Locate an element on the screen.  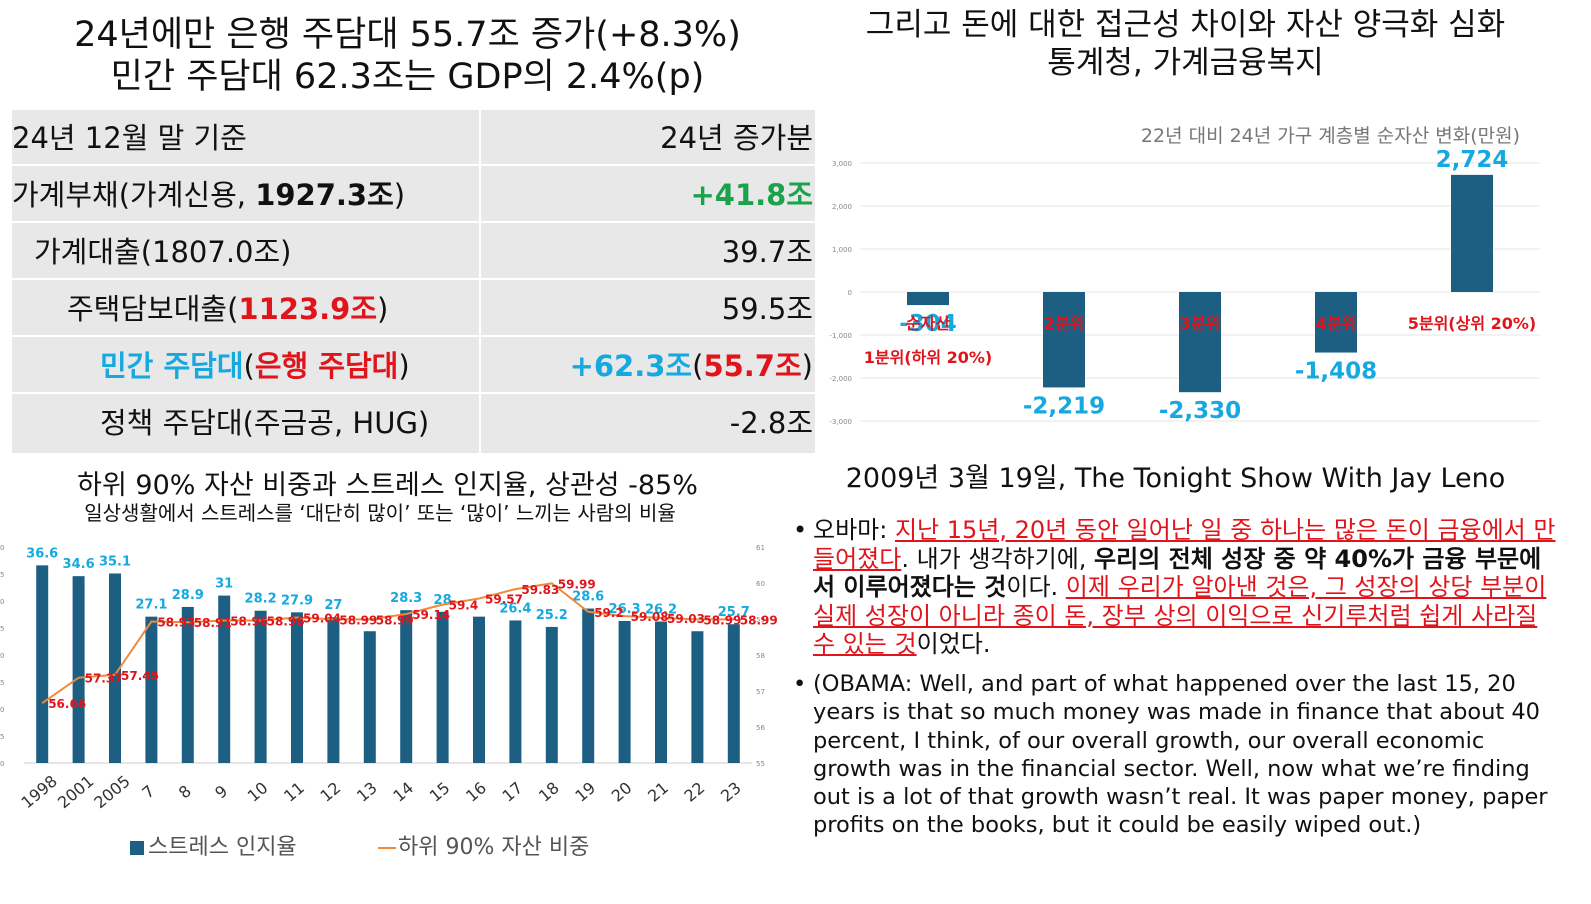
header-right: 24년 증가분 is located at coordinates (736, 138).